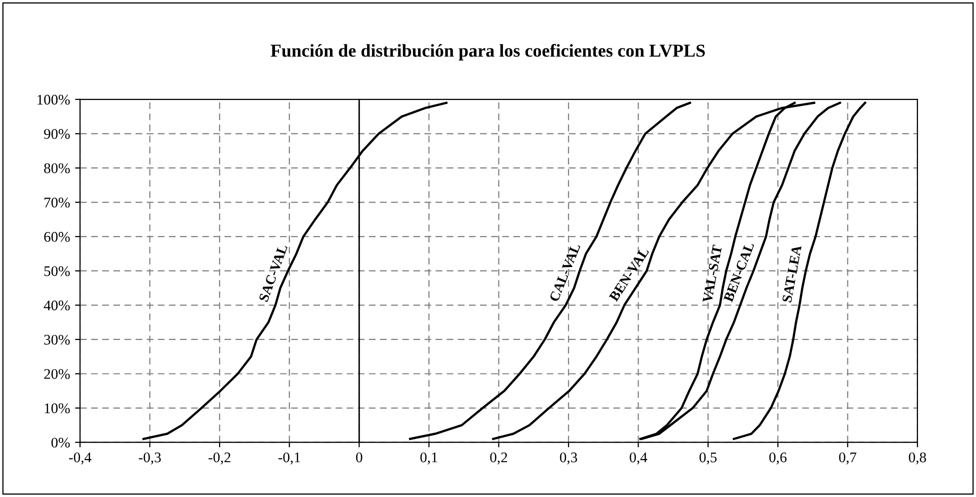  What do you see at coordinates (778, 458) in the screenshot?
I see `x-tick-label: 0,6` at bounding box center [778, 458].